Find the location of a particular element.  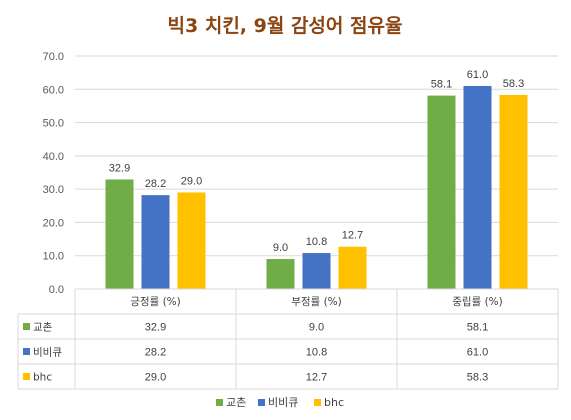

series-name: bhc is located at coordinates (42, 378).